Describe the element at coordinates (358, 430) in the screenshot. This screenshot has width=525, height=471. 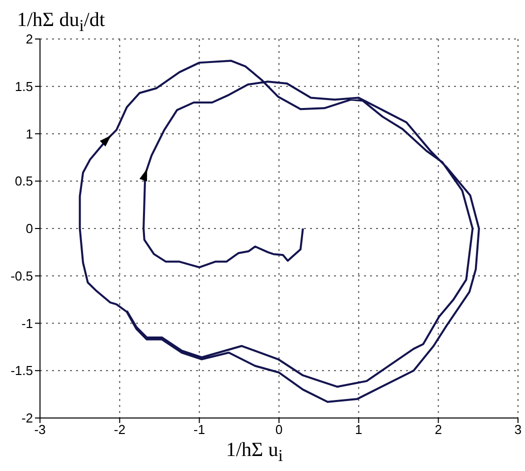
I see `x-tick-label: 1` at that location.